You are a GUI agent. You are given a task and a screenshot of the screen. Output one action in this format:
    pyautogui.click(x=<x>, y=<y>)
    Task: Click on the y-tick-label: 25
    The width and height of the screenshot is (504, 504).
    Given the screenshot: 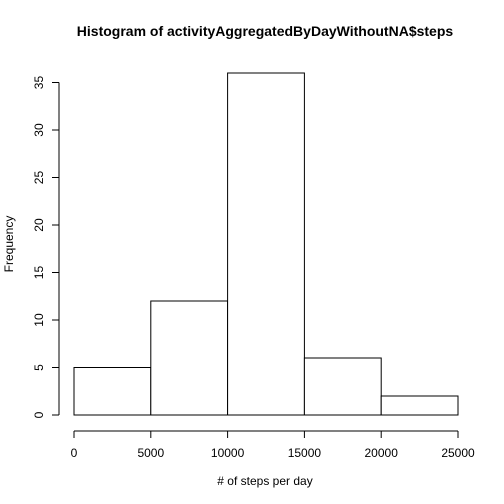 What is the action you would take?
    pyautogui.click(x=39, y=178)
    